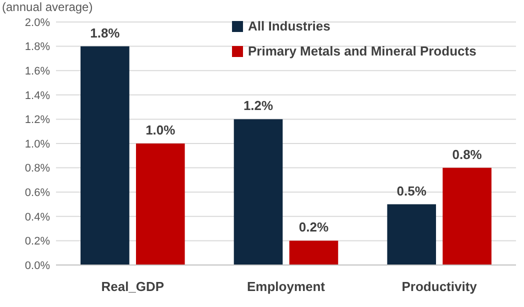 This screenshot has height=307, width=524. I want to click on legend-label: All Industries, so click(289, 26).